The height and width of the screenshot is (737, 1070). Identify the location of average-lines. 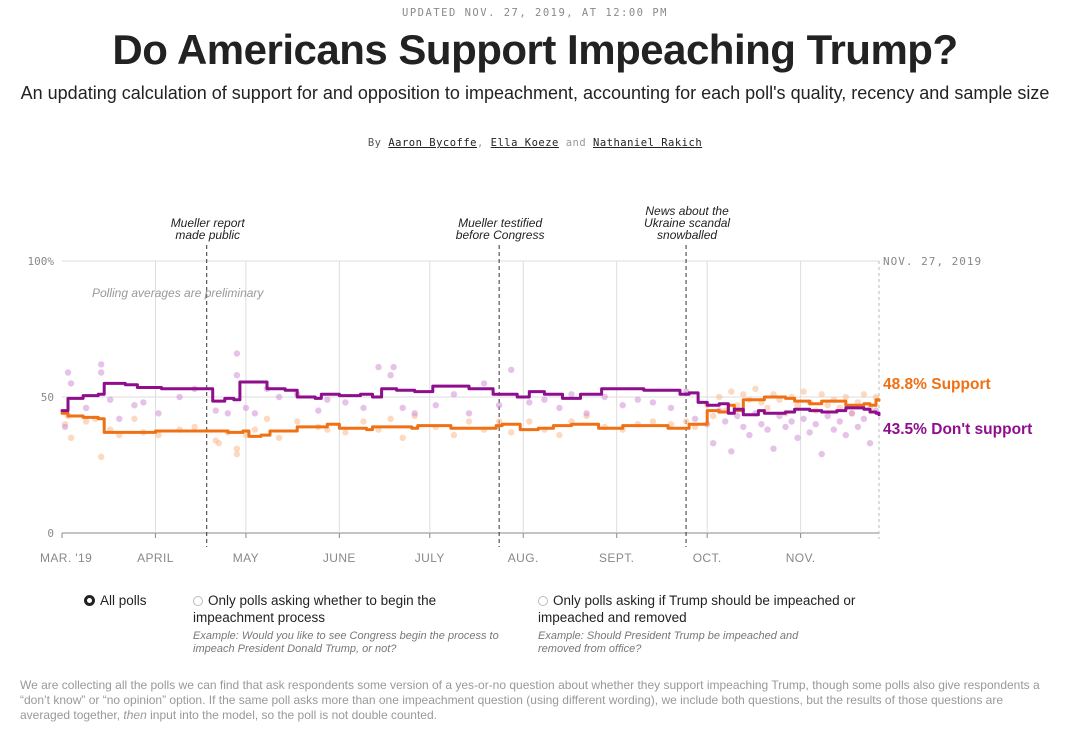
(470, 409).